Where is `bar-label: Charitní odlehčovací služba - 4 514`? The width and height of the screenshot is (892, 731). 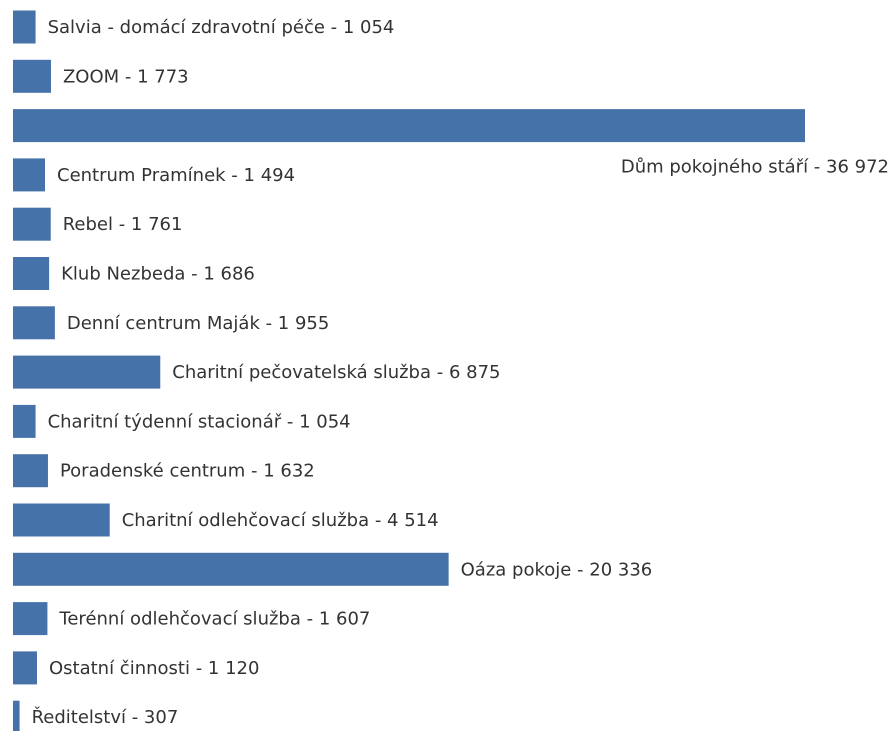 bar-label: Charitní odlehčovací služba - 4 514 is located at coordinates (280, 520).